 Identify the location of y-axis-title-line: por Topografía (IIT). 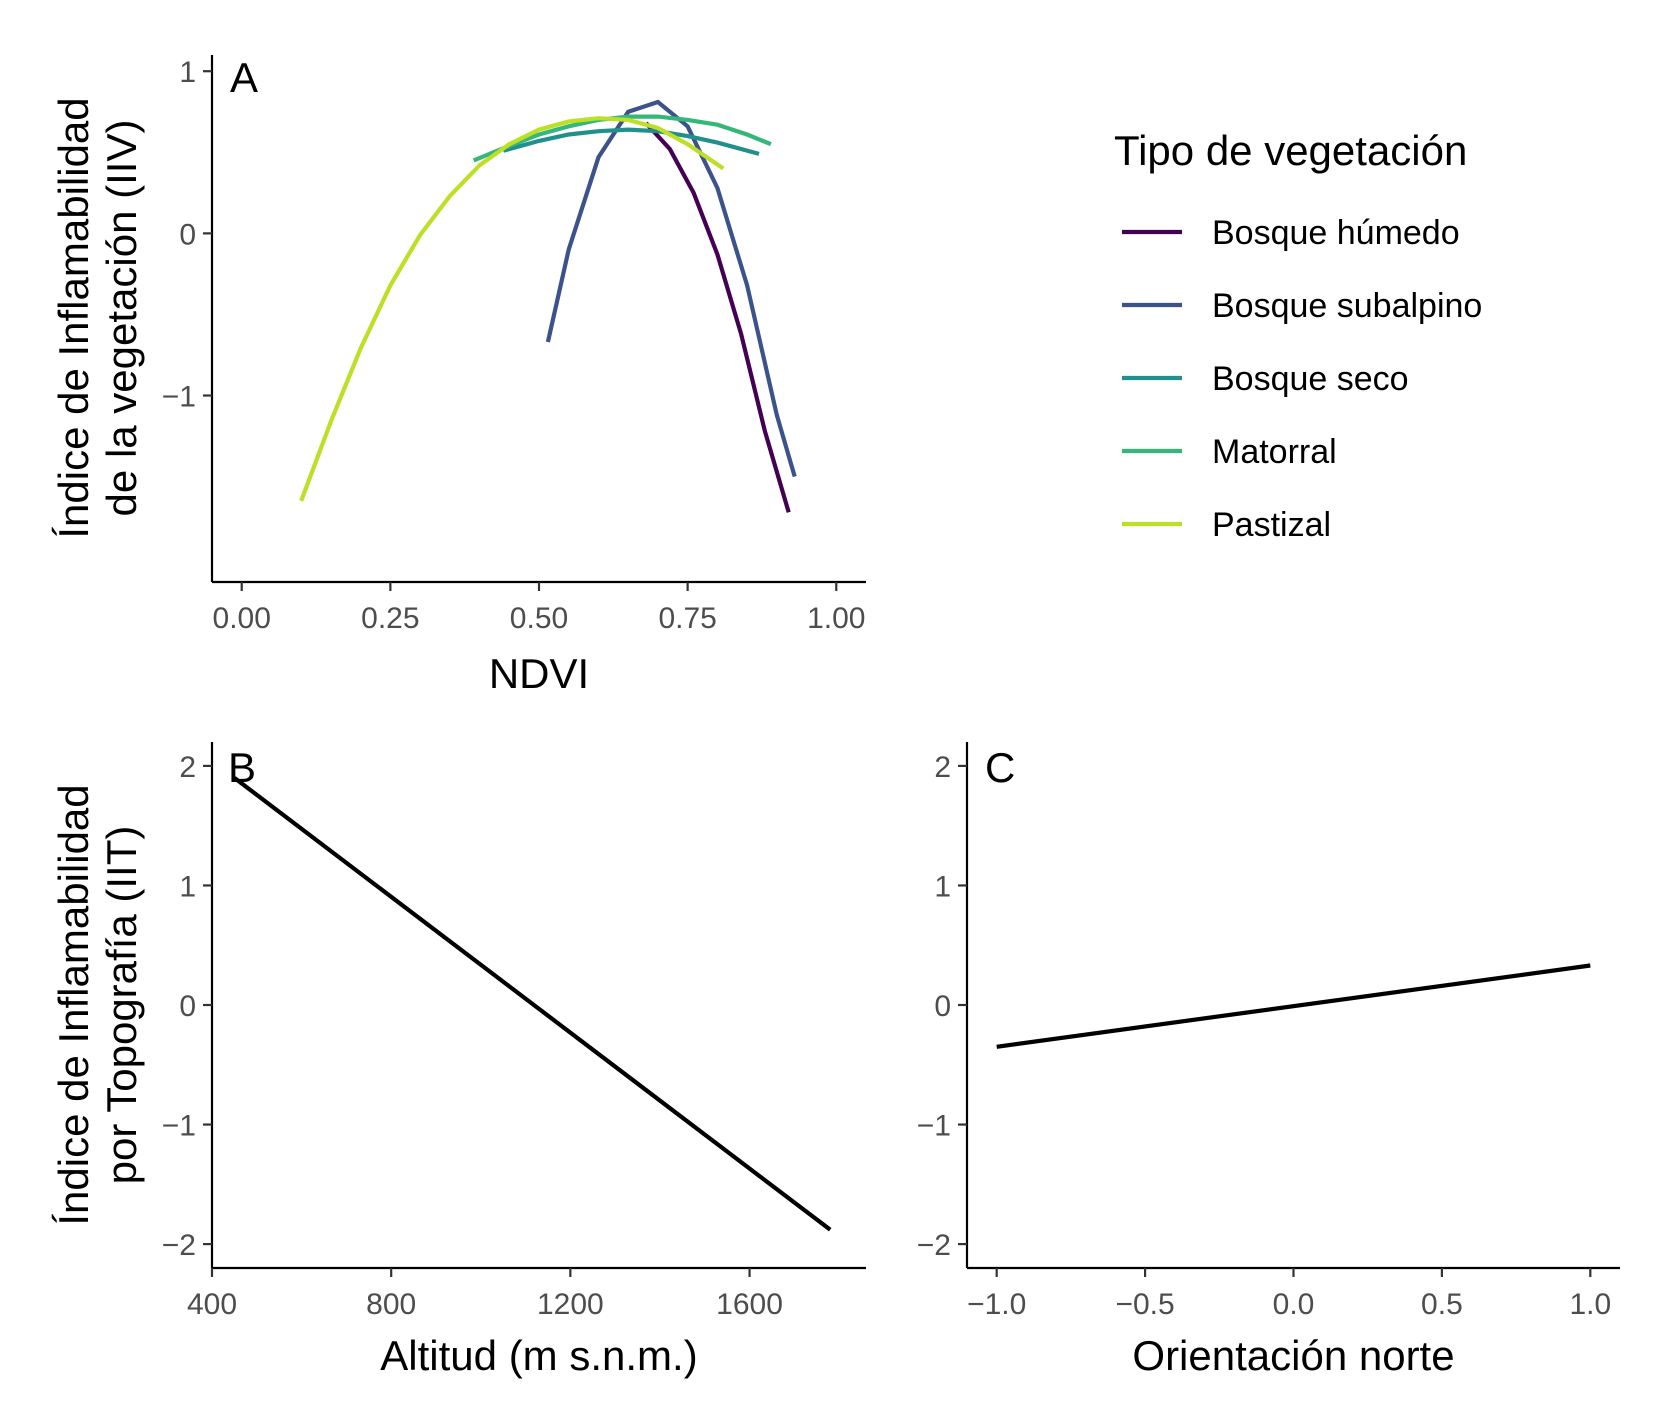
(121, 1005).